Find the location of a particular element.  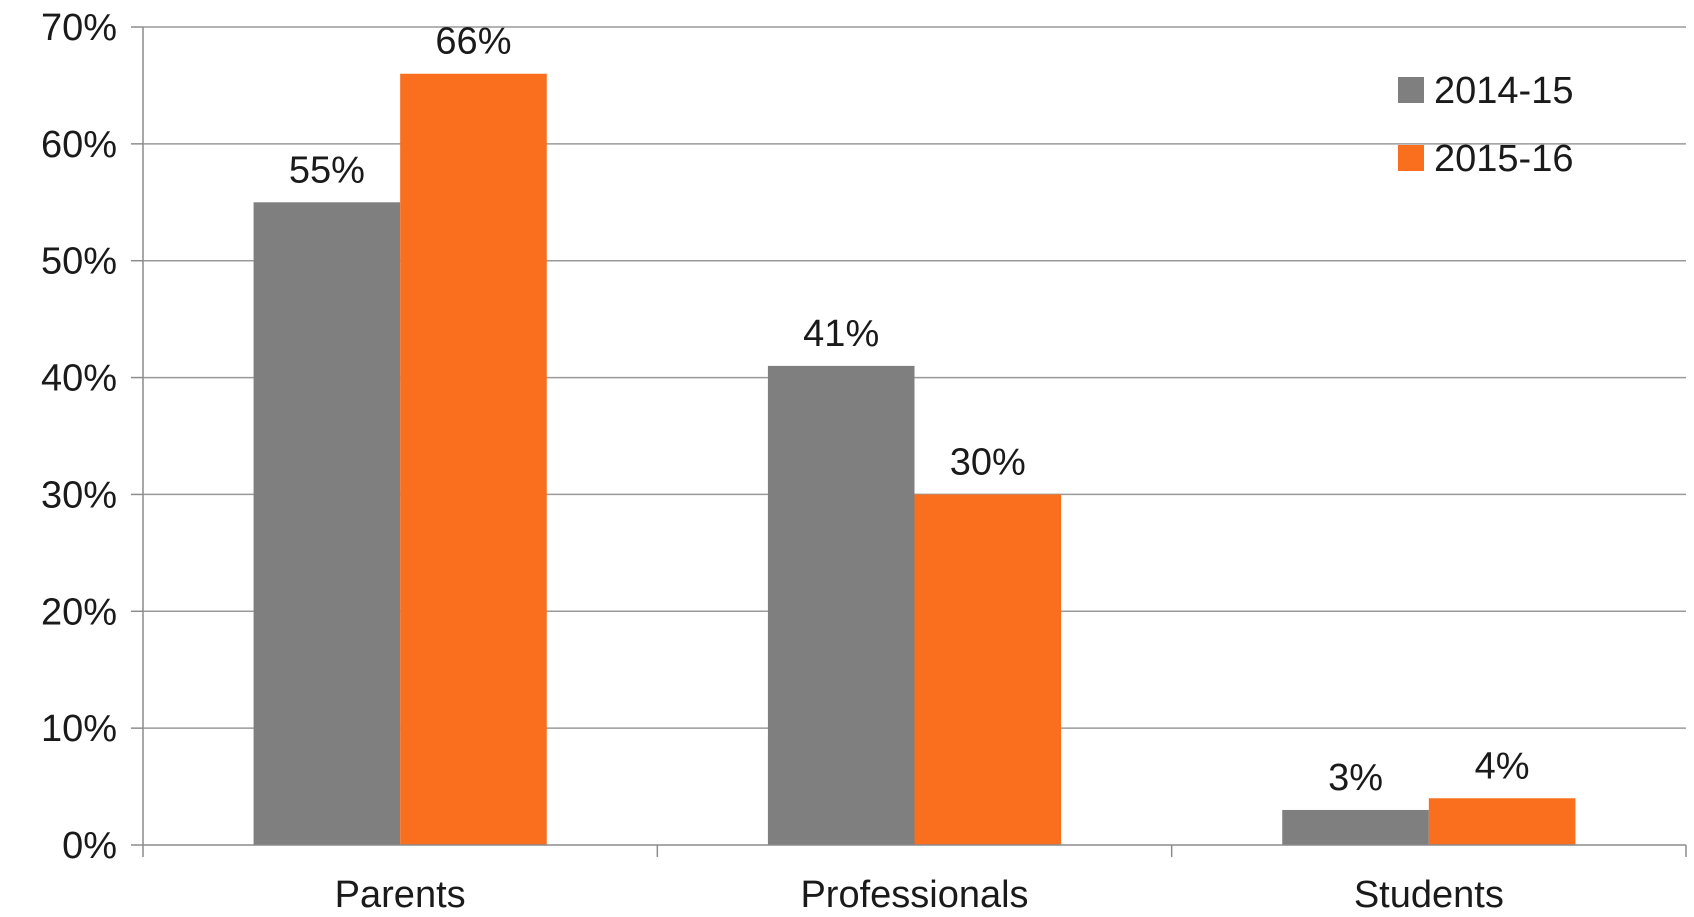

data-label: 30% is located at coordinates (988, 462).